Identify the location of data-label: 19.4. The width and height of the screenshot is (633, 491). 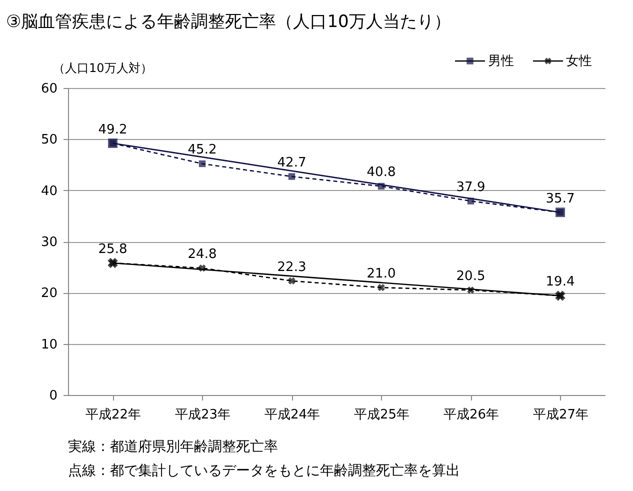
(560, 282).